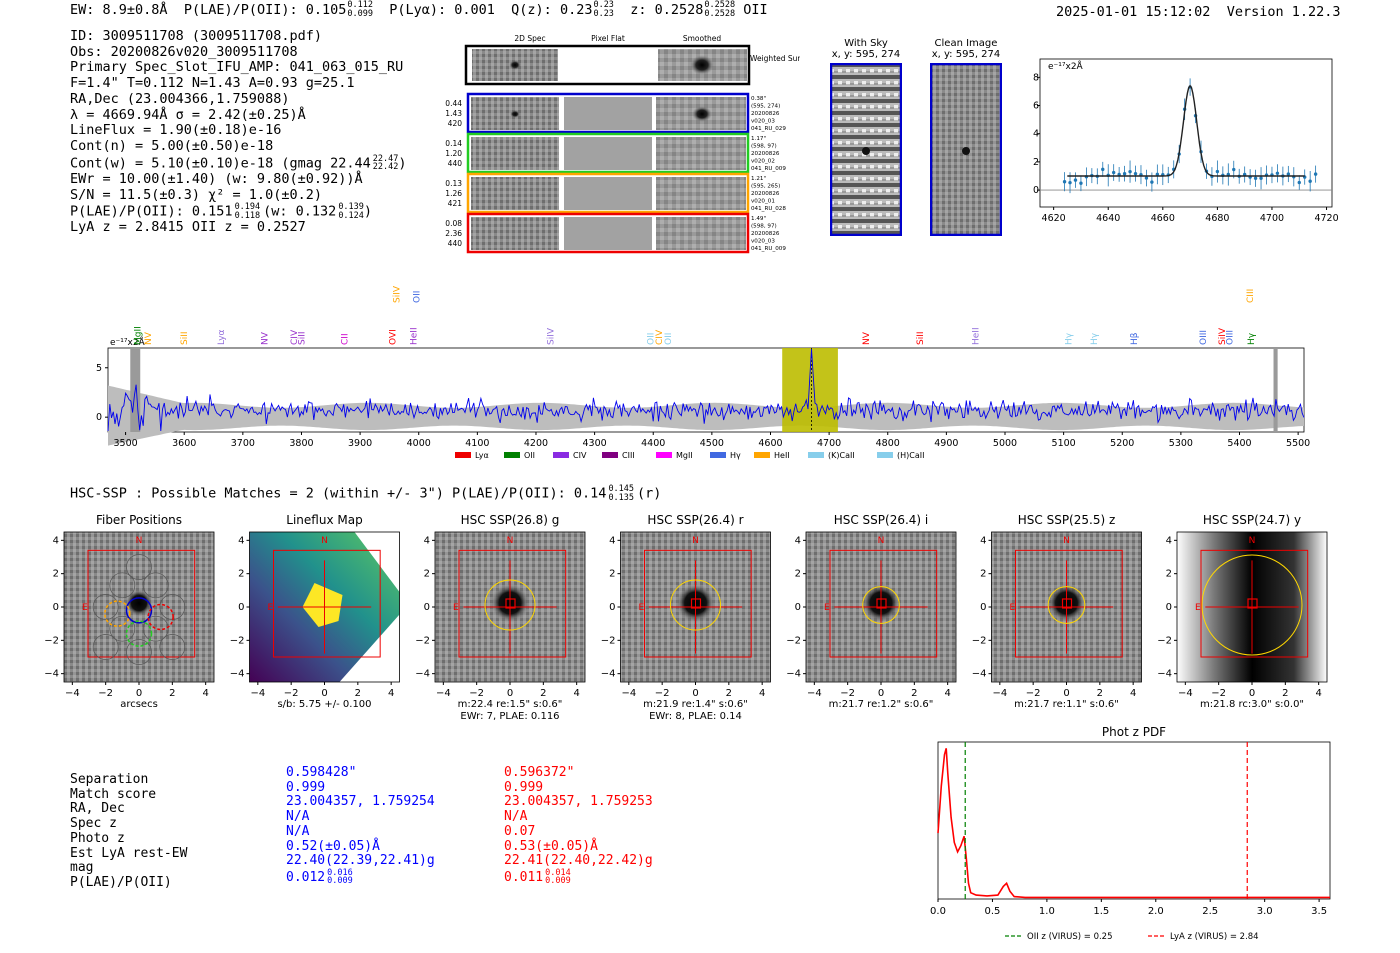 The height and width of the screenshot is (953, 1400). I want to click on spectrum-xtick-label: 4000, so click(419, 443).